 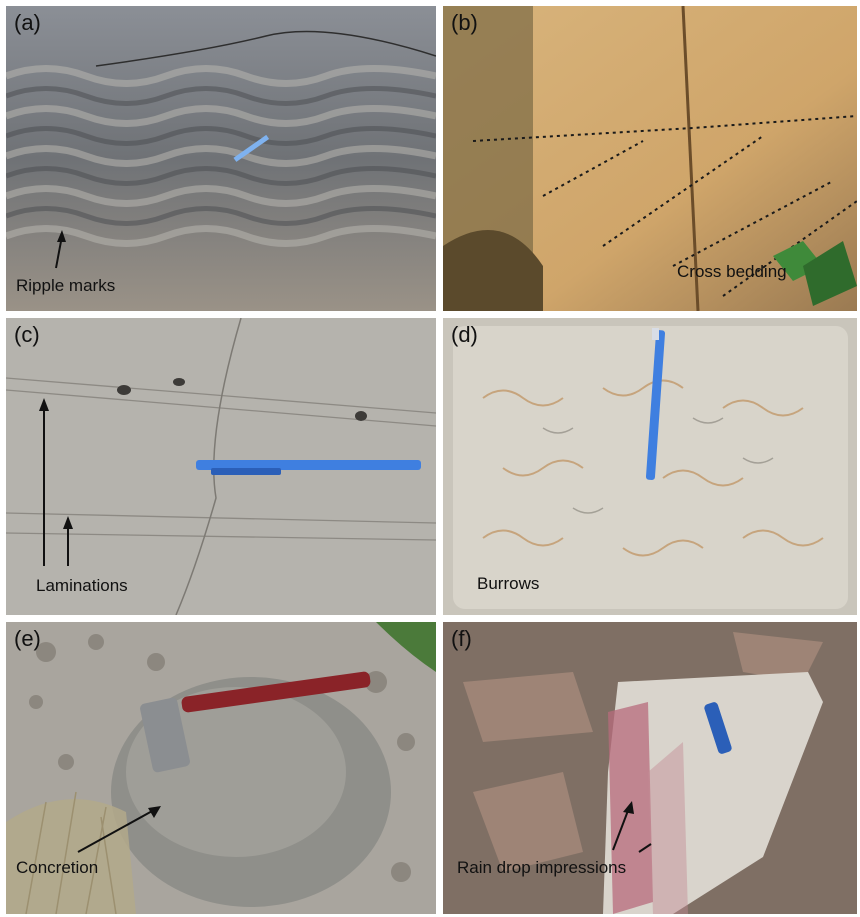 I want to click on panel-label-b: (b), so click(x=464, y=22).